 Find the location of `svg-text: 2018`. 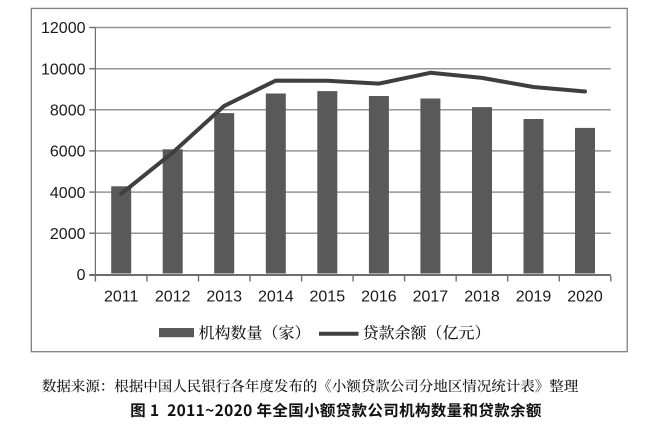

svg-text: 2018 is located at coordinates (482, 297).